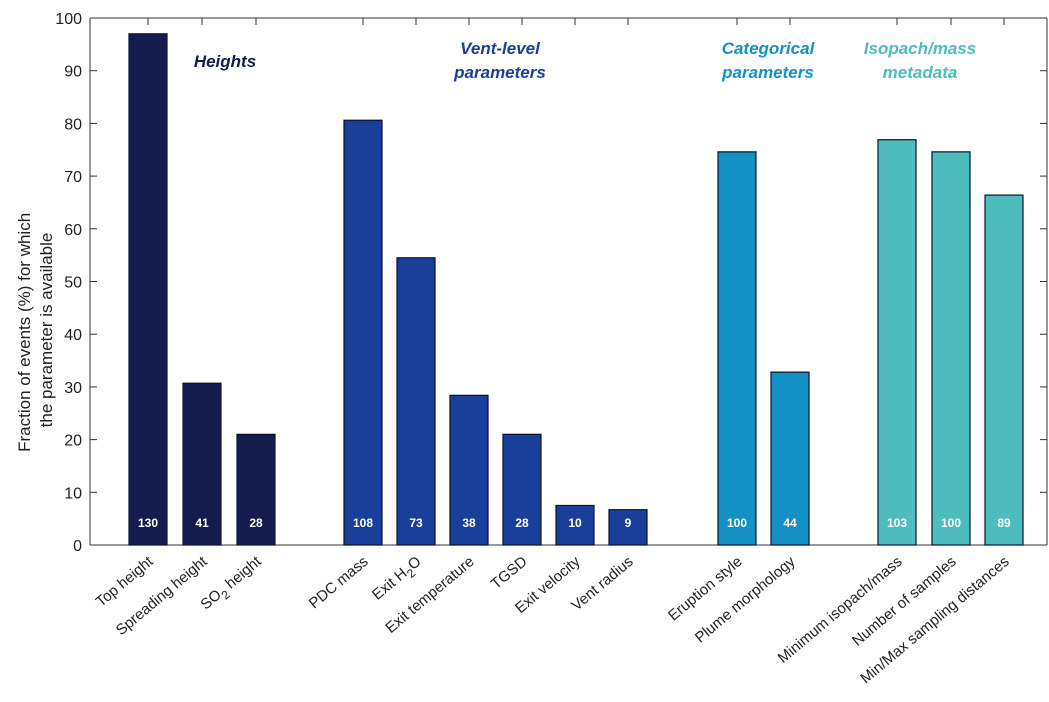  Describe the element at coordinates (509, 573) in the screenshot. I see `x-tick-label: TGSD` at that location.